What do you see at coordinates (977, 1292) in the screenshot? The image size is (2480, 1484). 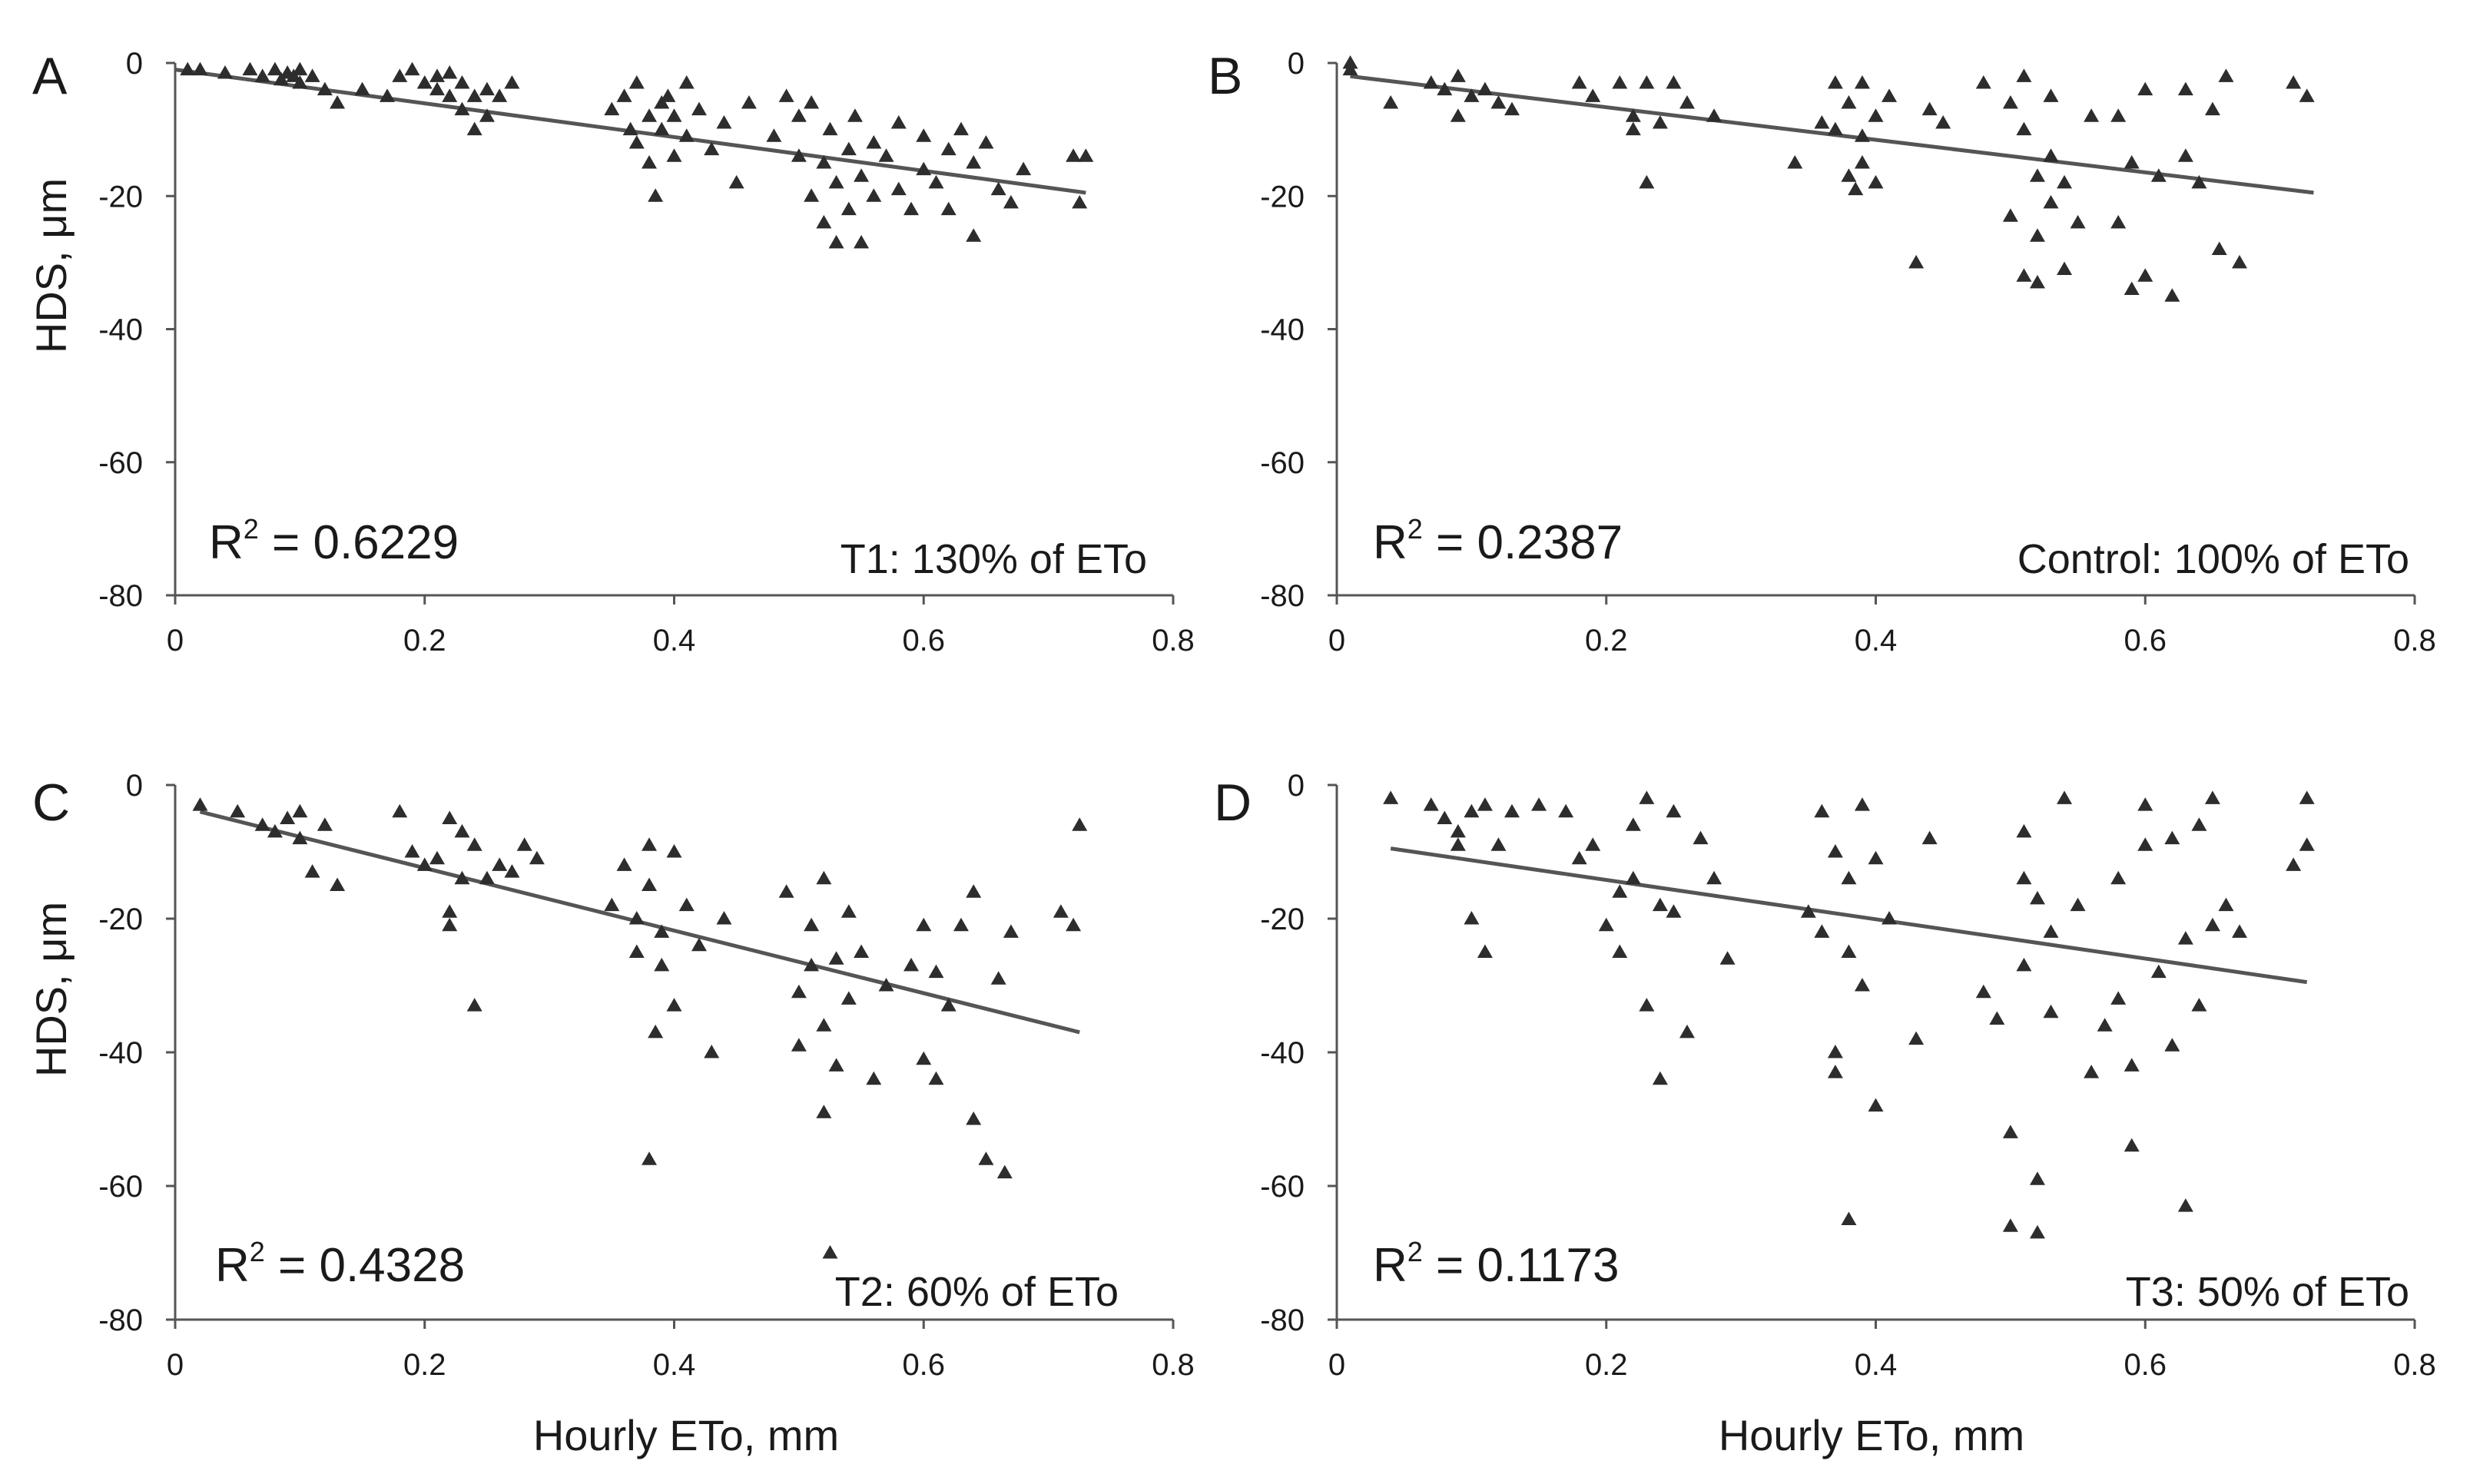 I see `panel-c-treatment-label: T2: 60% of ETo` at bounding box center [977, 1292].